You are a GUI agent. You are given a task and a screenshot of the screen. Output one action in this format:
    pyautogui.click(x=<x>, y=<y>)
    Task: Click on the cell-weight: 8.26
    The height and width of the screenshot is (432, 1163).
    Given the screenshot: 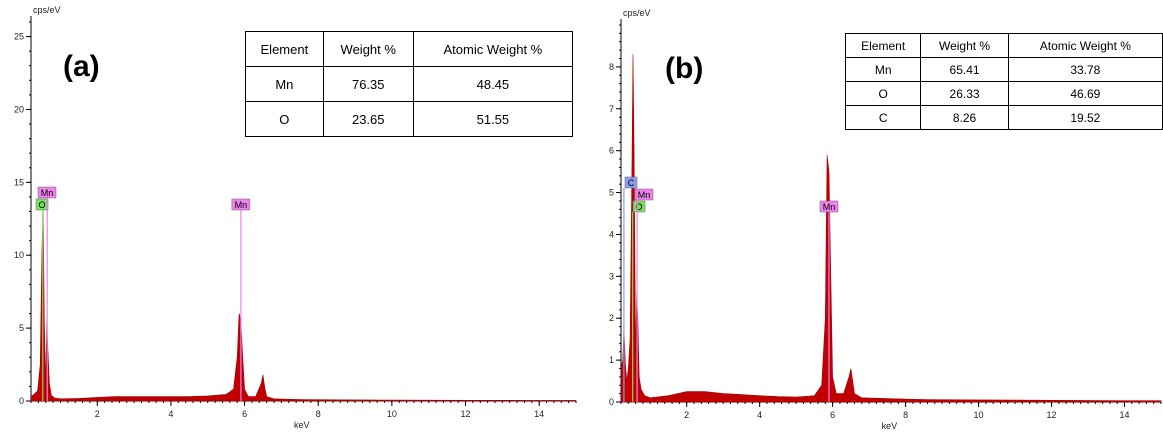 What is the action you would take?
    pyautogui.click(x=964, y=117)
    